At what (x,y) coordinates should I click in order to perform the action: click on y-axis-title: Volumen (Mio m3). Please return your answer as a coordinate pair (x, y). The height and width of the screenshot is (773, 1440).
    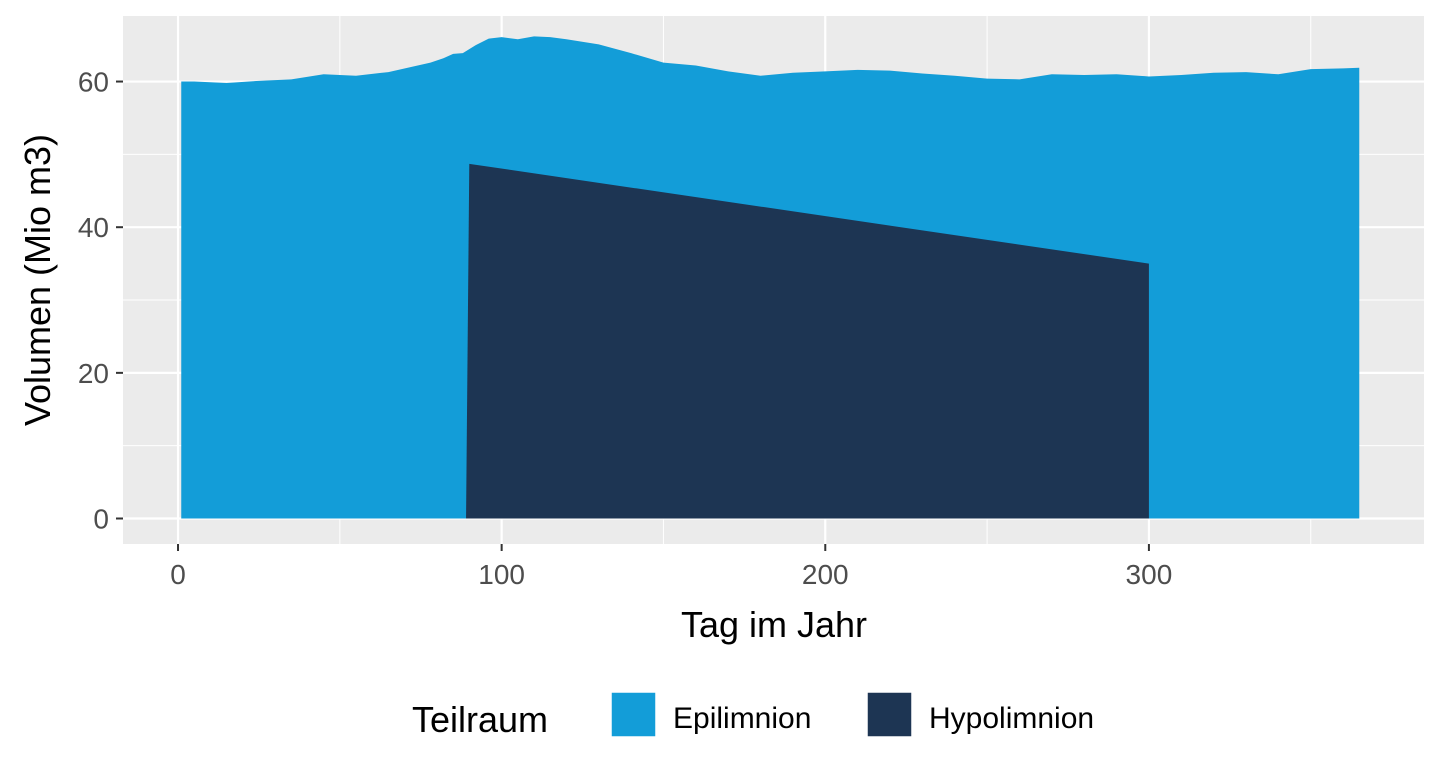
    Looking at the image, I should click on (37, 280).